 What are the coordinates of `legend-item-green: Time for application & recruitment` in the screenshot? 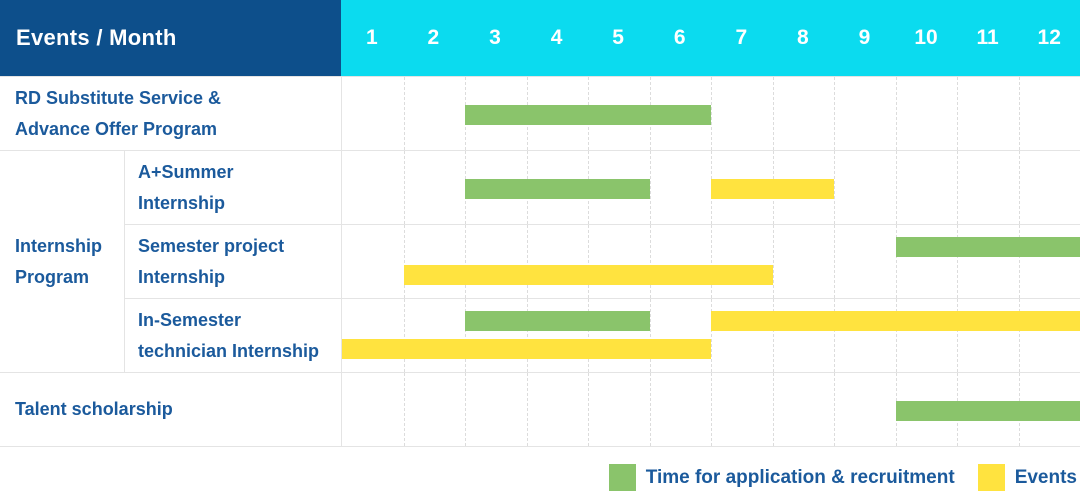 It's located at (781, 477).